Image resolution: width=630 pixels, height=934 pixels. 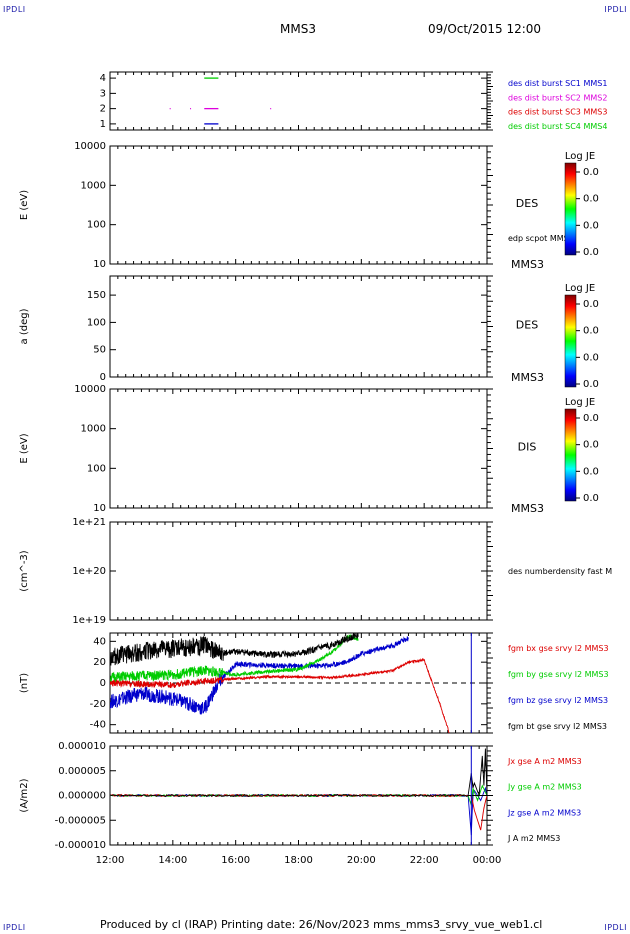 I want to click on des-pitch-ytick-label: 50, so click(x=99, y=350).